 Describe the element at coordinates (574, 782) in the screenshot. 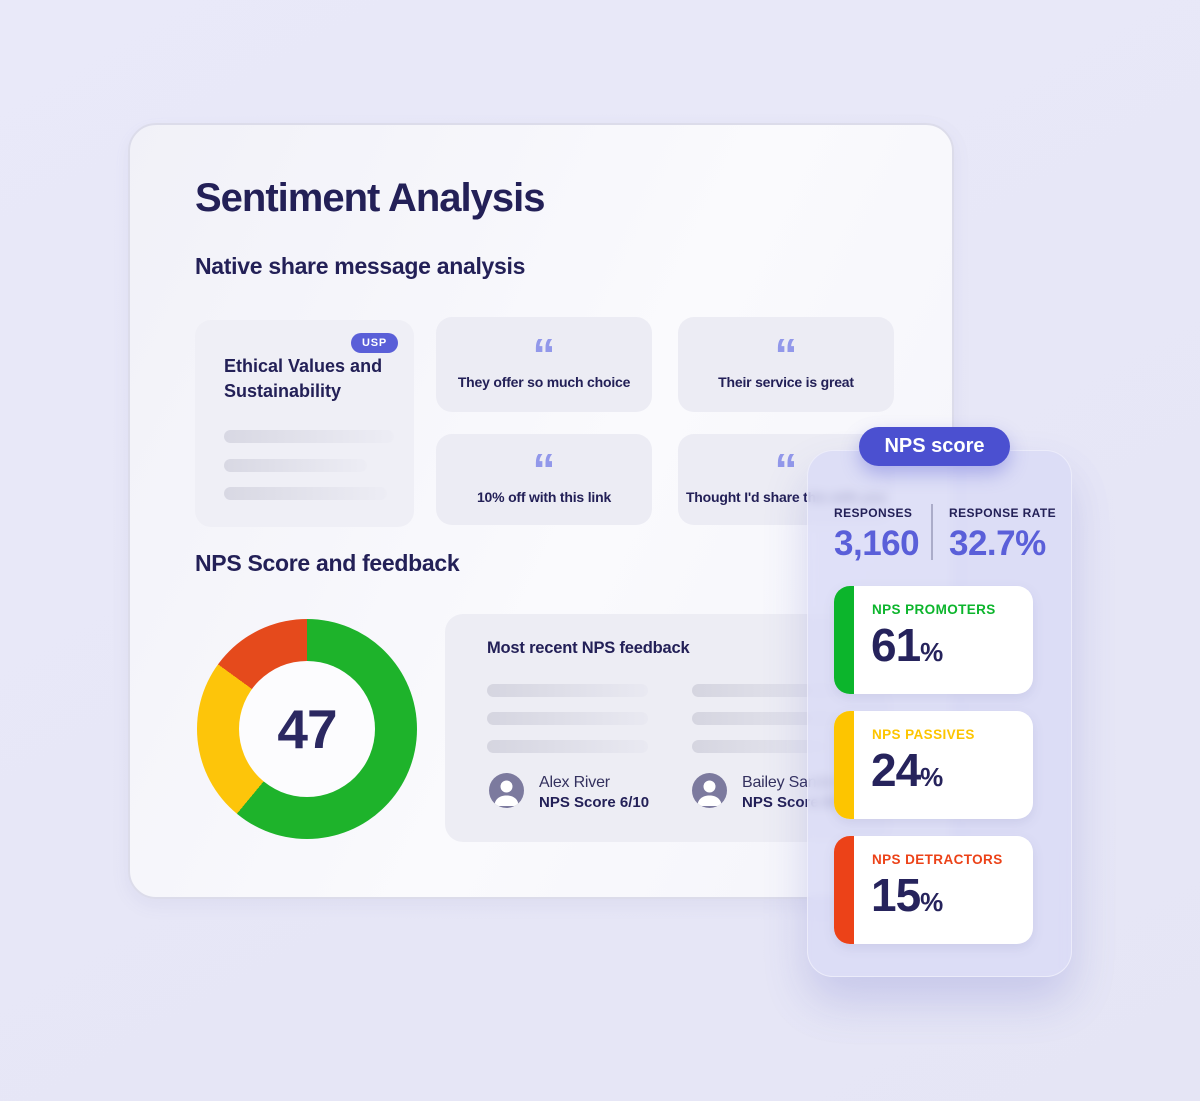

I see `feedback-name: Alex River` at that location.